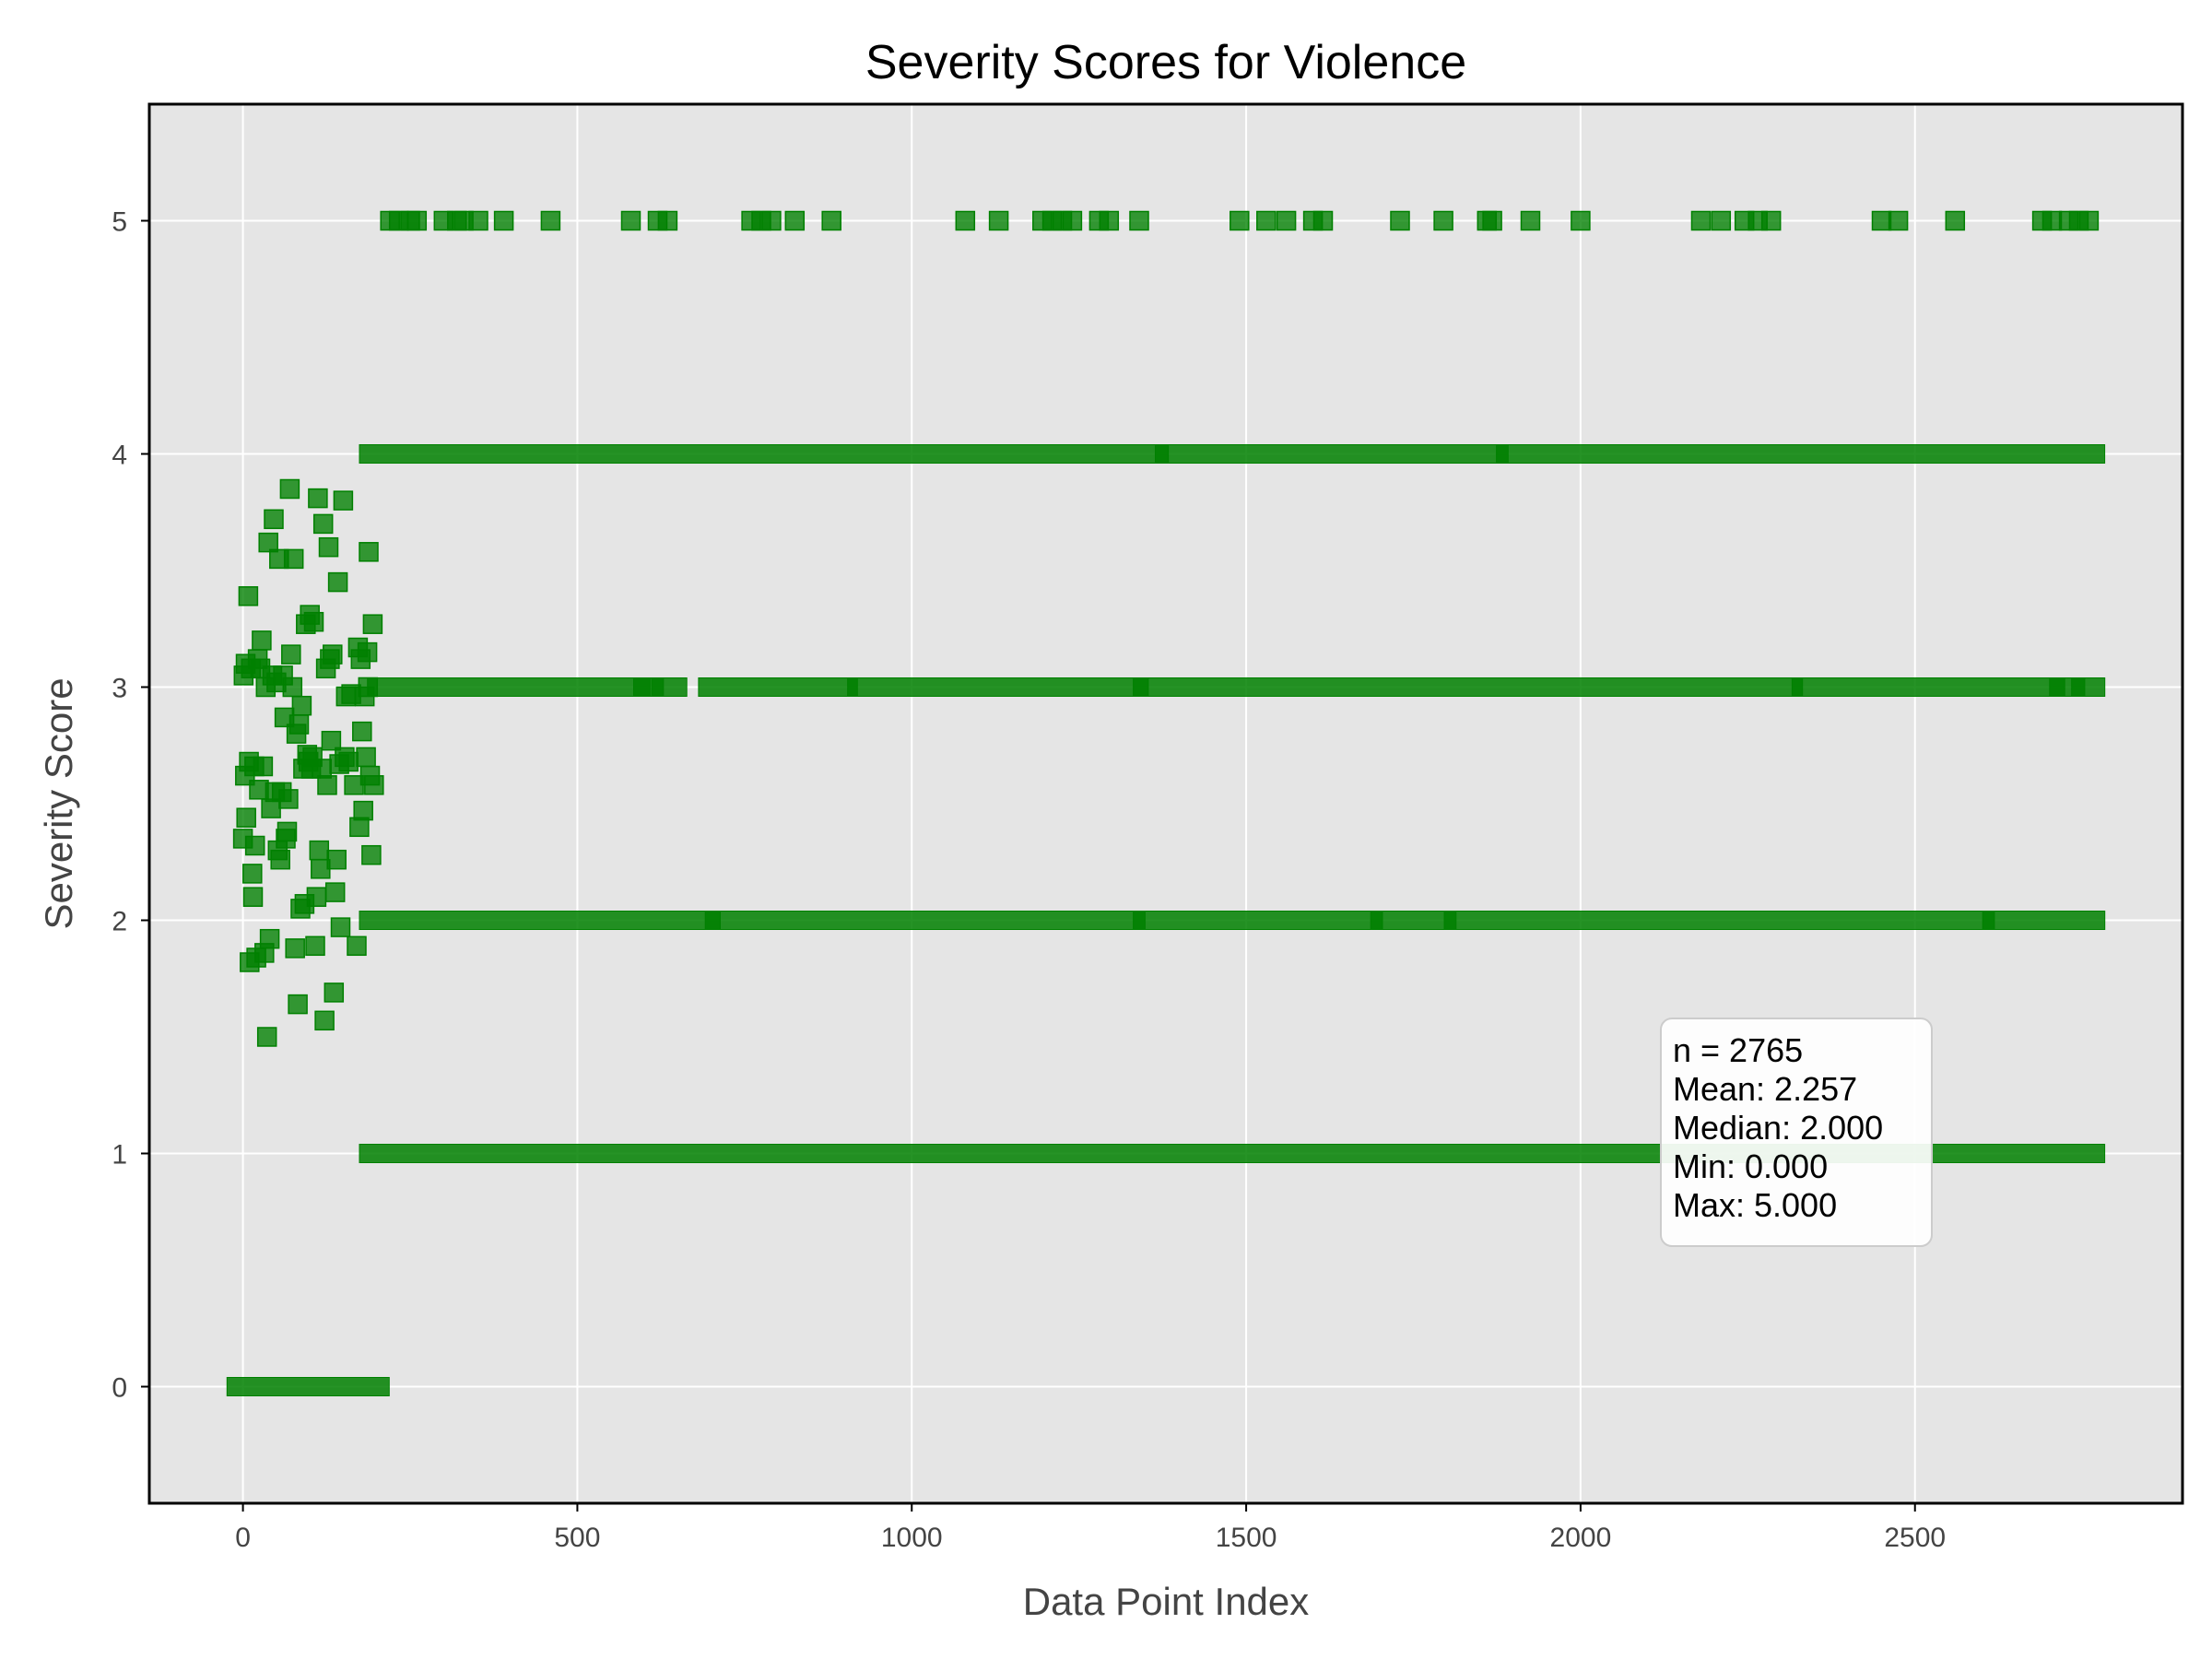  I want to click on x-tick-label: 500, so click(577, 1538).